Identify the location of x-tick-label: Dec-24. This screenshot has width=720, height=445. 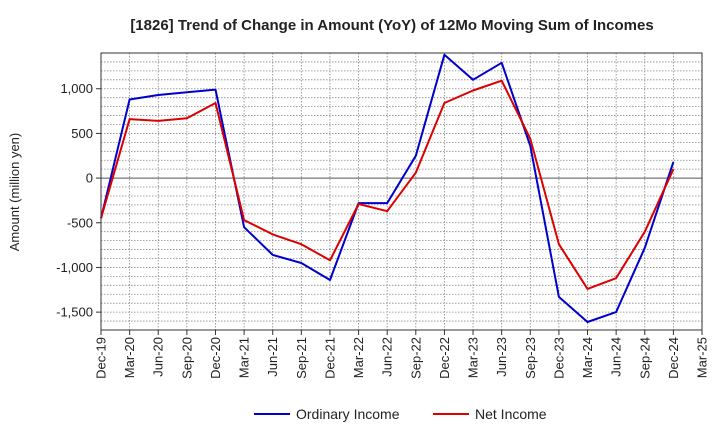
(673, 358).